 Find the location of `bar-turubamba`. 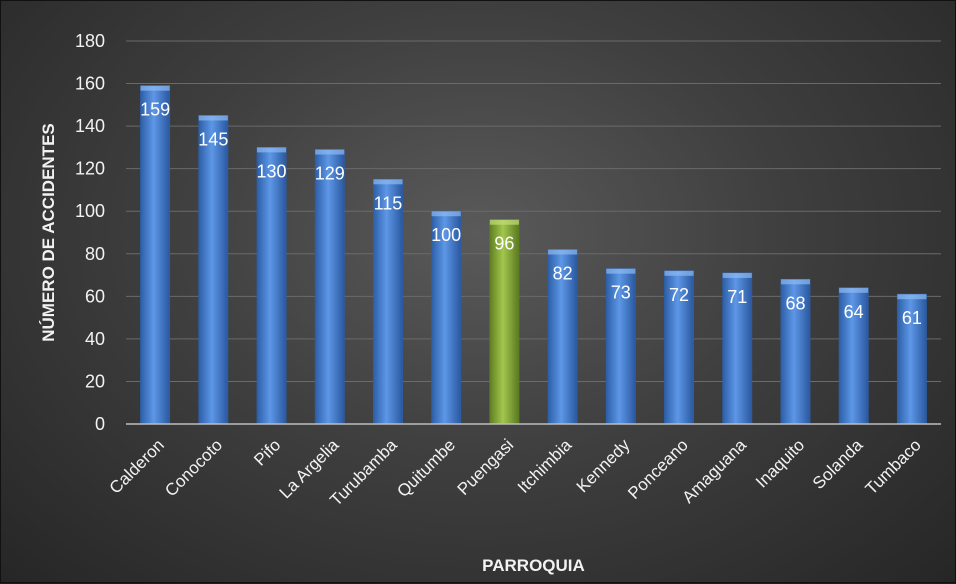

bar-turubamba is located at coordinates (388, 301).